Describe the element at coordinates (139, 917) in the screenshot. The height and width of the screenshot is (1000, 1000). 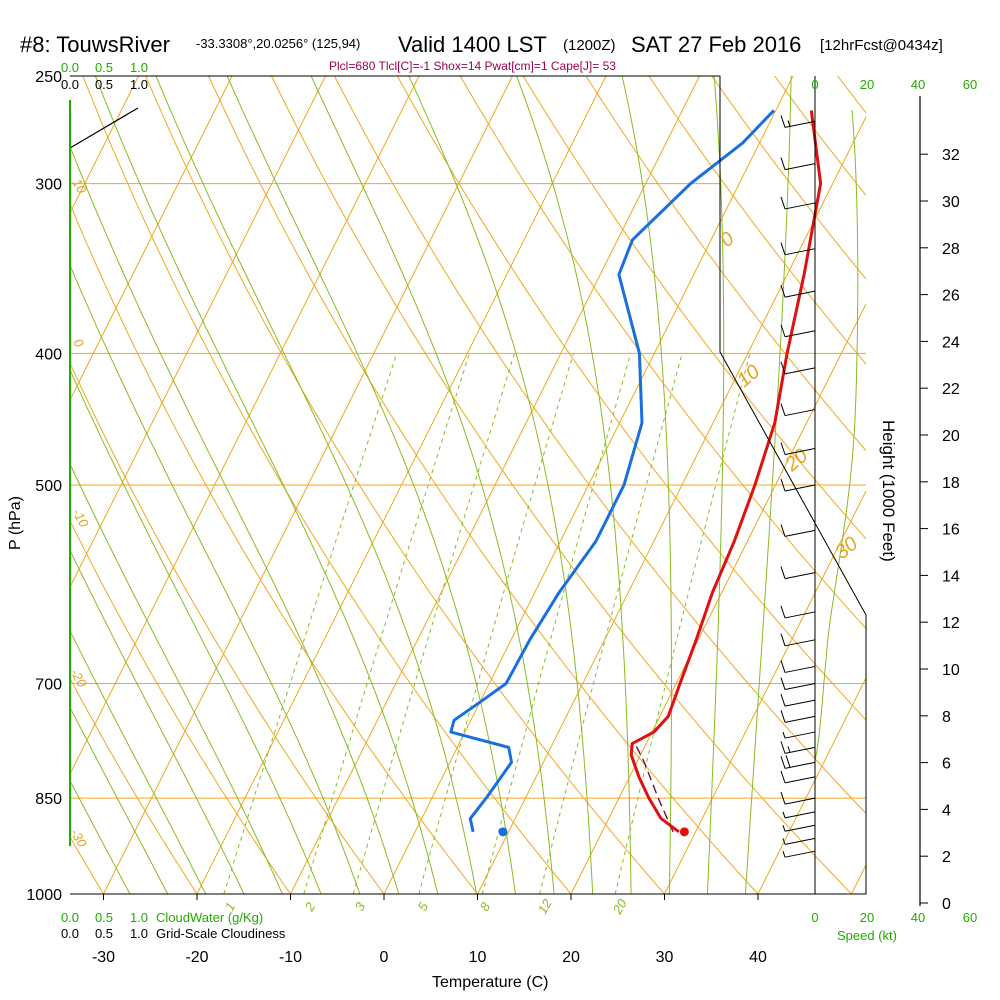
I see `cloudwater-tick-bottom: 1.0` at that location.